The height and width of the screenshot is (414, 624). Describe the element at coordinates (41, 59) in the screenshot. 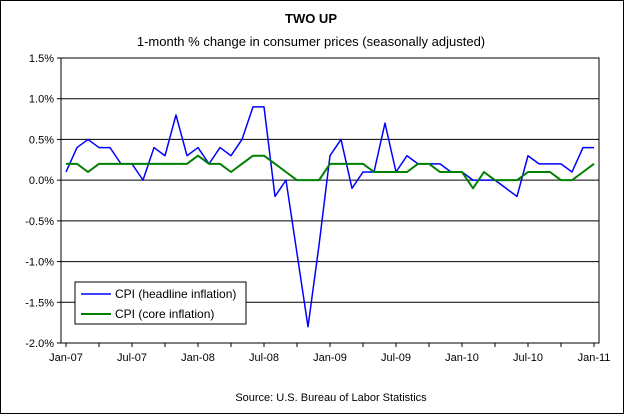

I see `y-tick-label: 1.5%` at that location.